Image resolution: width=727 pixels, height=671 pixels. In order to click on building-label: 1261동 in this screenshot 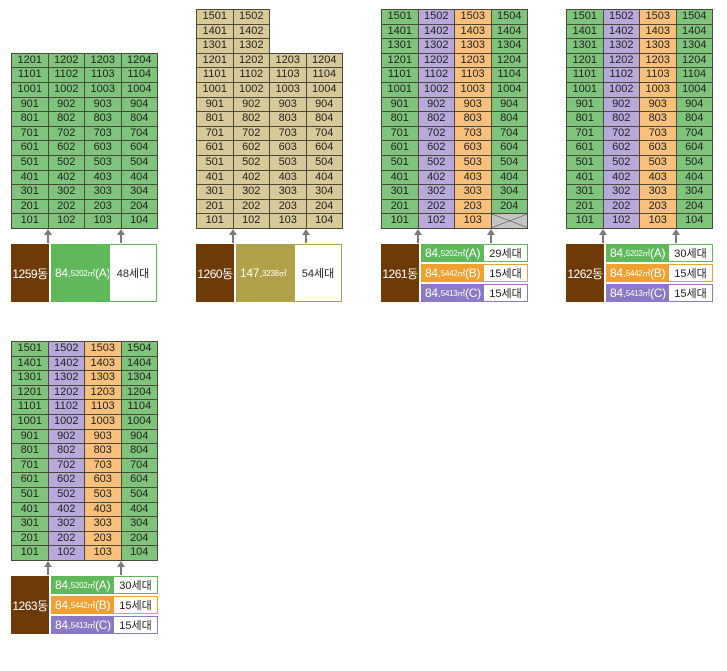, I will do `click(400, 273)`.